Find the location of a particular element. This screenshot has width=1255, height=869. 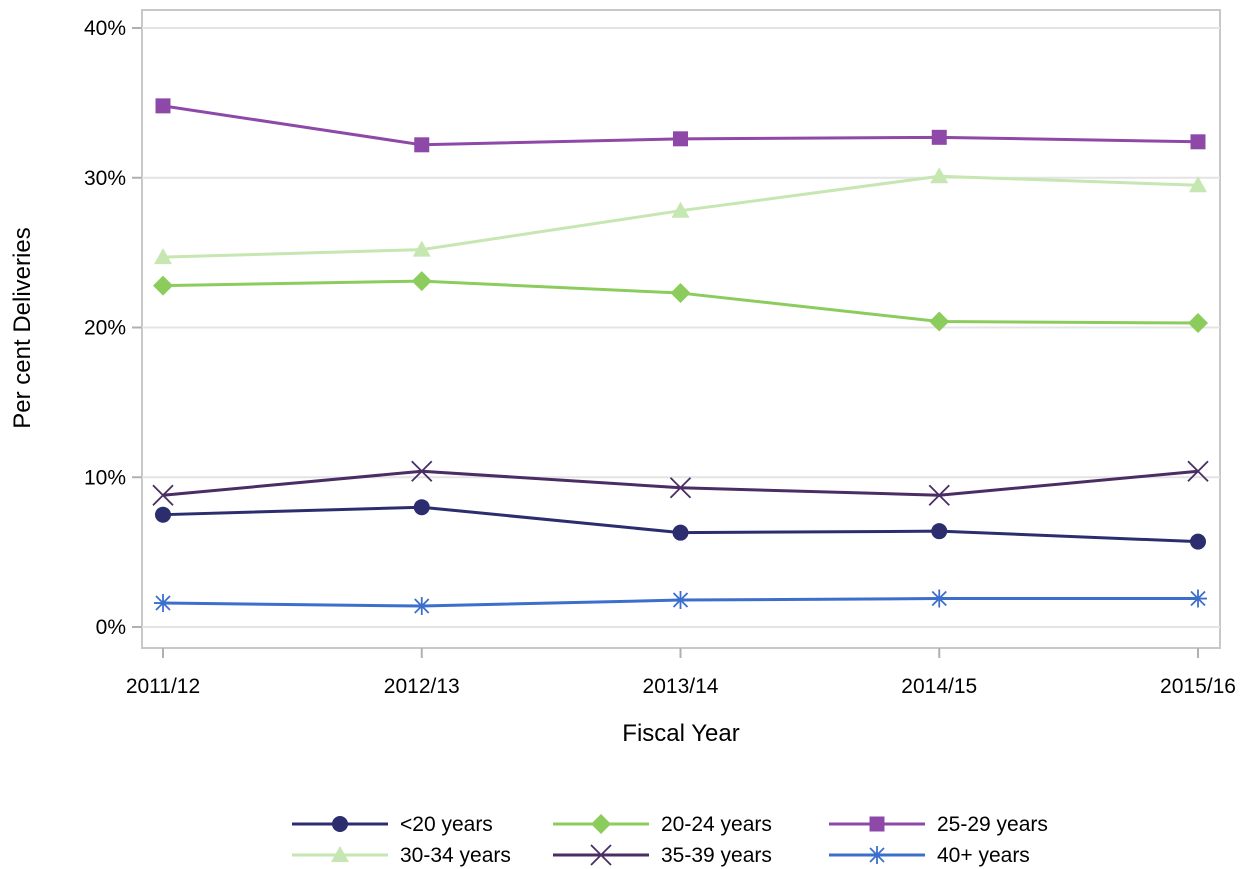

legend-item: 25-29 years is located at coordinates (938, 824).